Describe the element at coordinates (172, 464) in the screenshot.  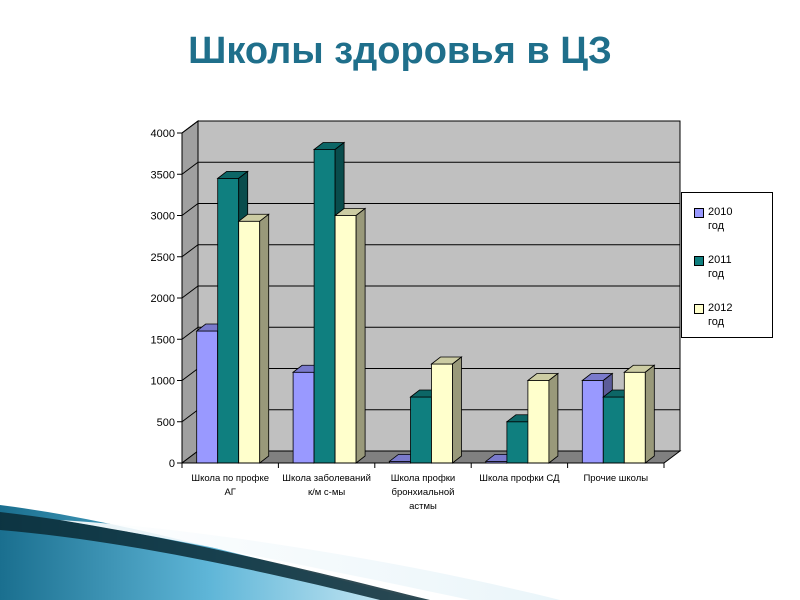
I see `y-tick-label: 0` at that location.